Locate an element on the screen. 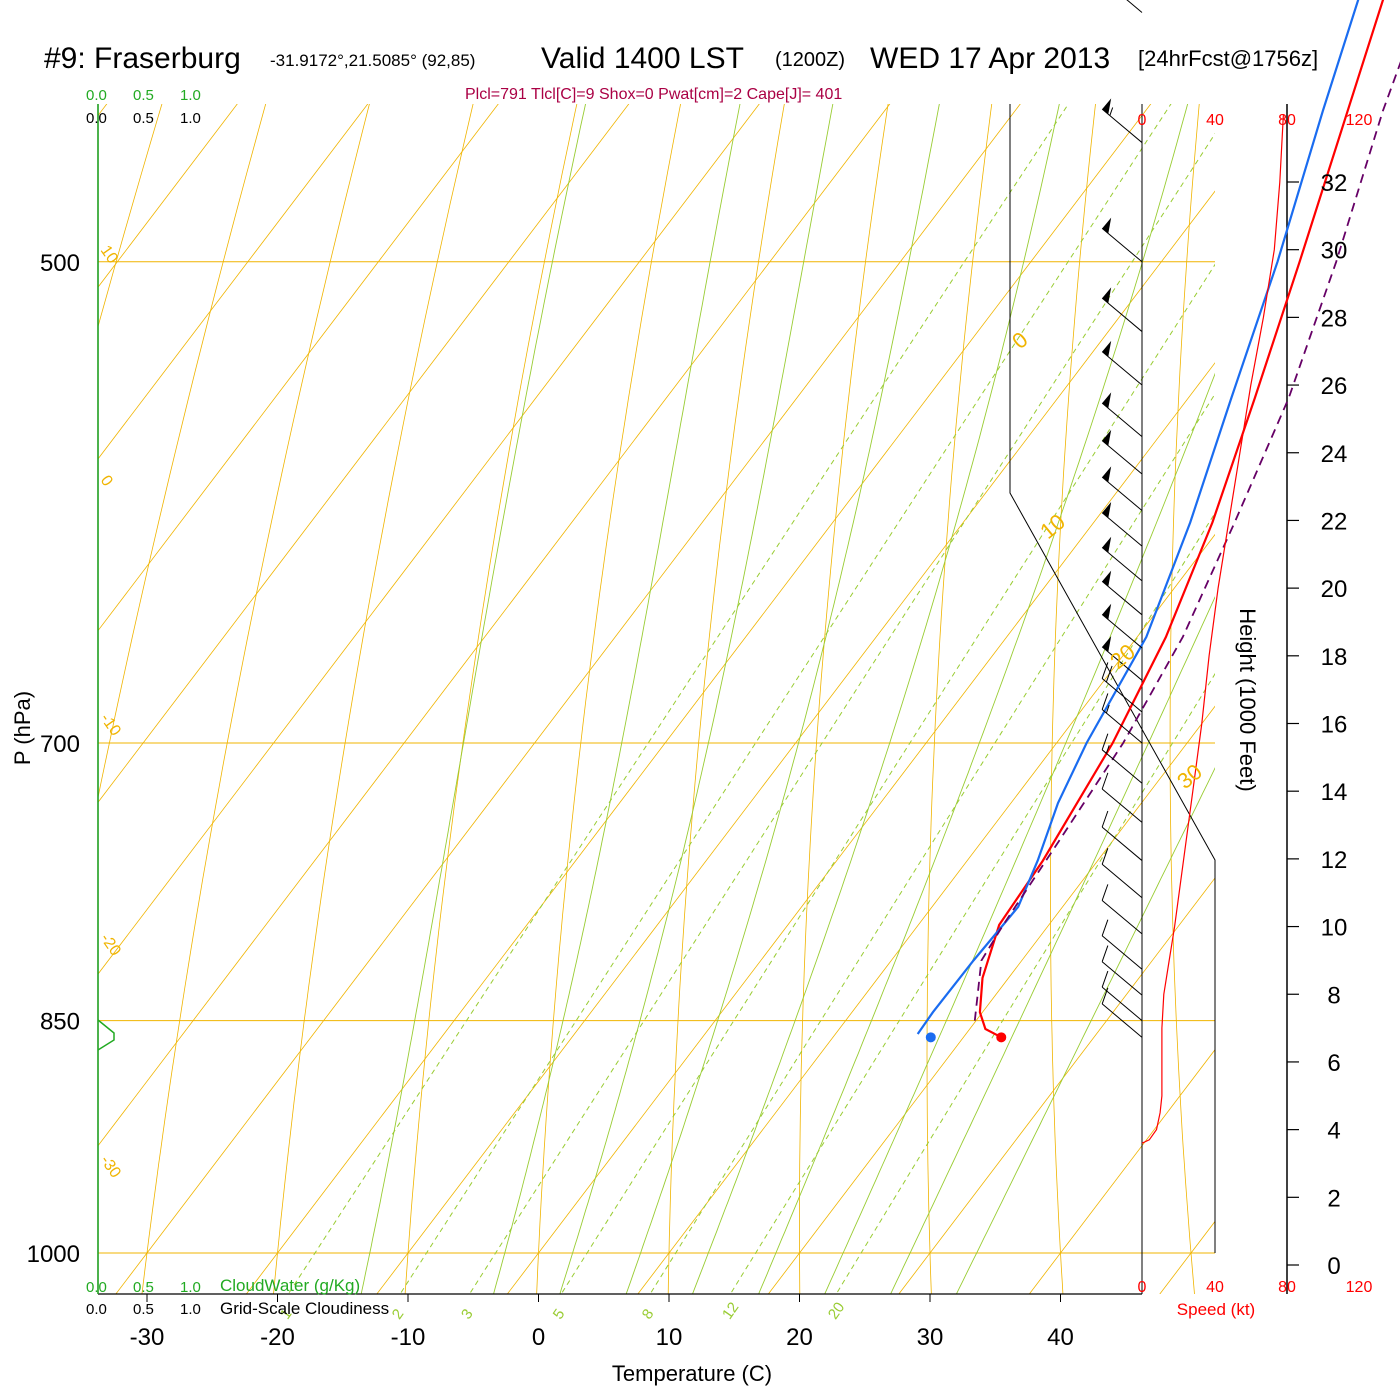  forecast-info: [24hrFcst@1756z] is located at coordinates (1228, 58).